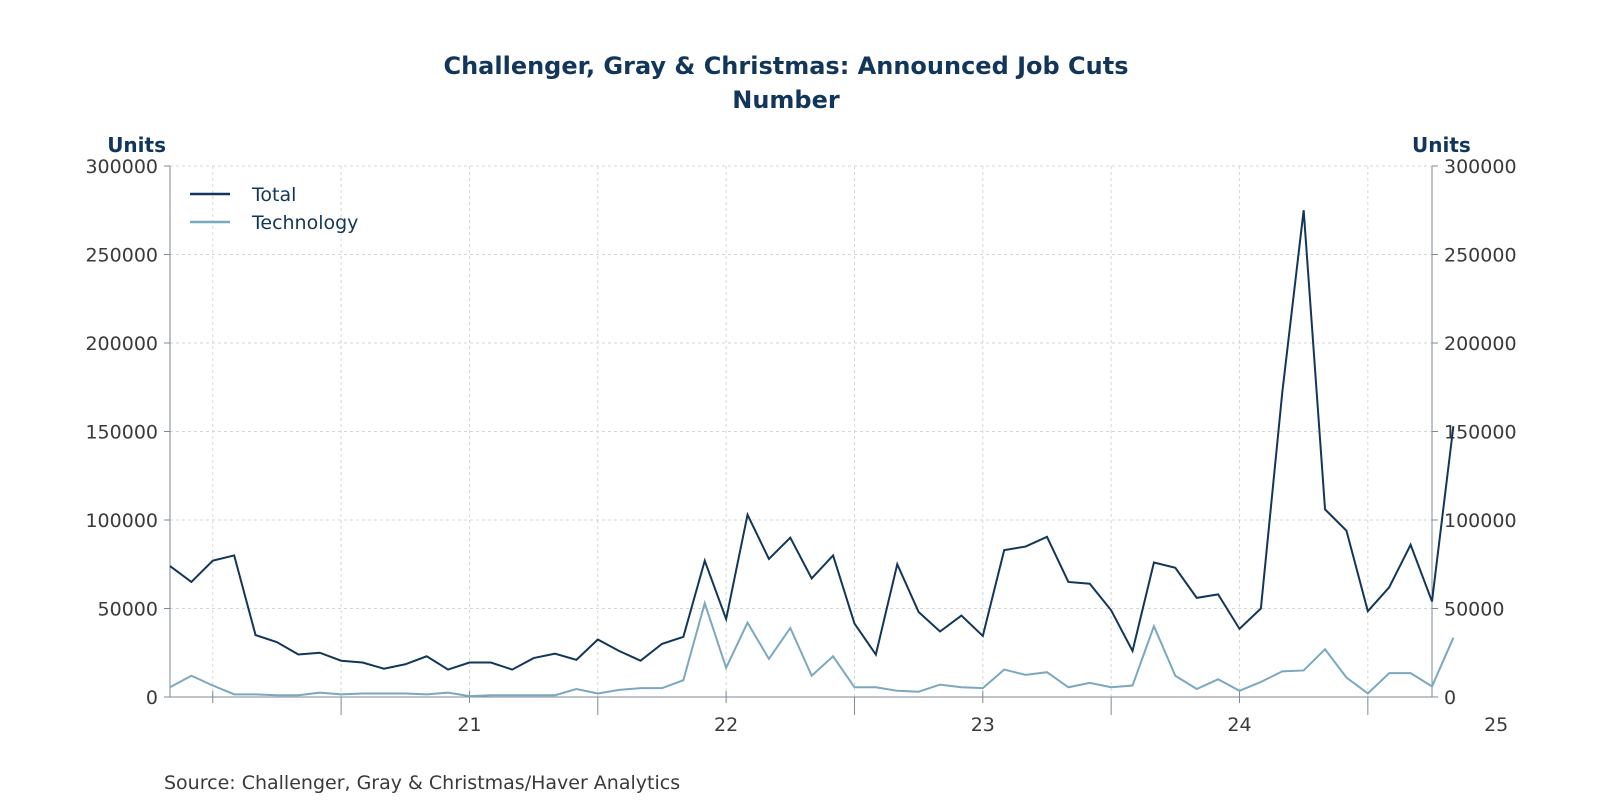 The width and height of the screenshot is (1600, 800). What do you see at coordinates (136, 145) in the screenshot?
I see `left-axis-unit: Units` at bounding box center [136, 145].